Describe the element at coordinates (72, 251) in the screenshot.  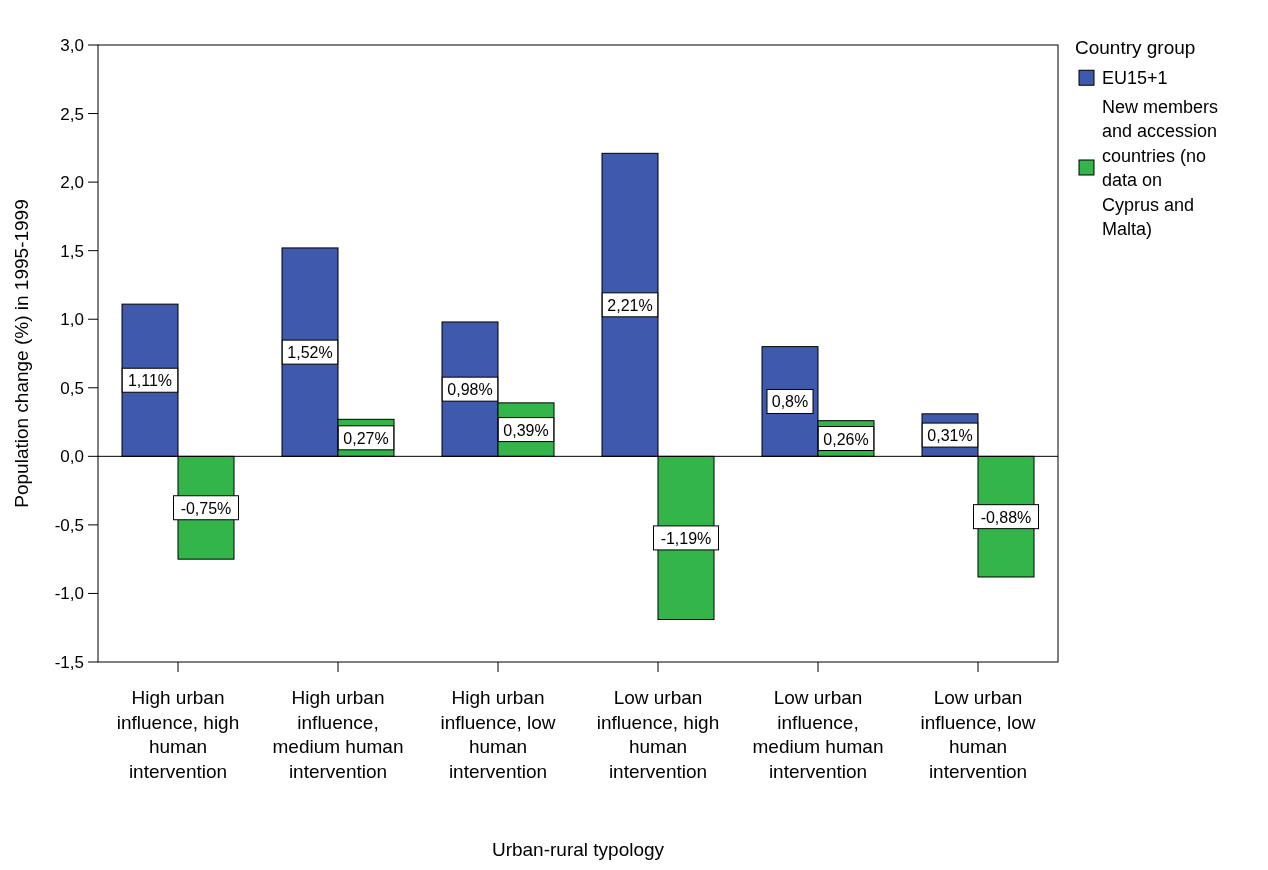
I see `y-tick-label: 1,5` at that location.